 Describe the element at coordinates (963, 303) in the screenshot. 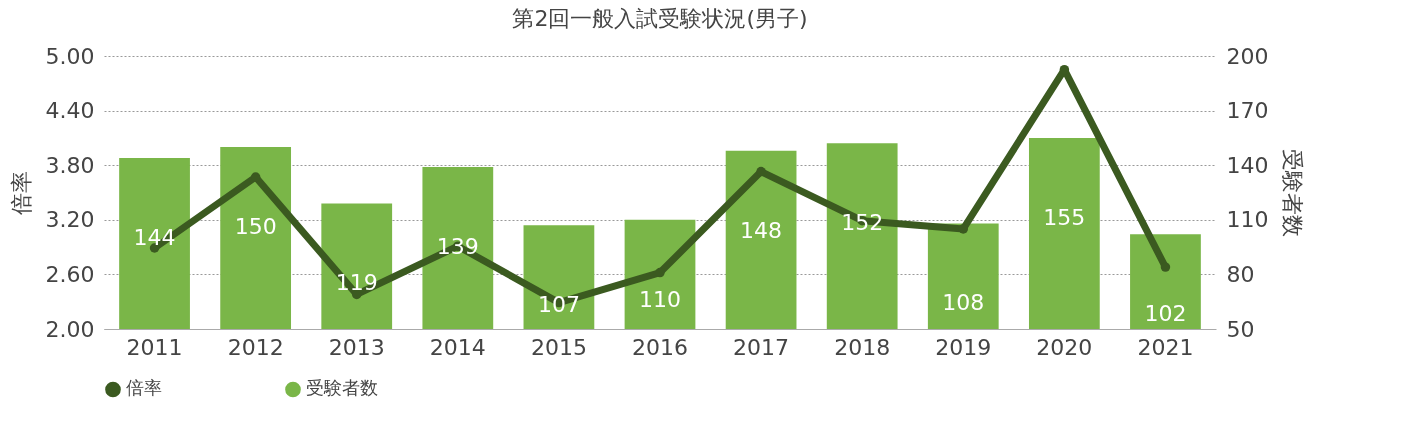

I see `data-label: 108` at that location.